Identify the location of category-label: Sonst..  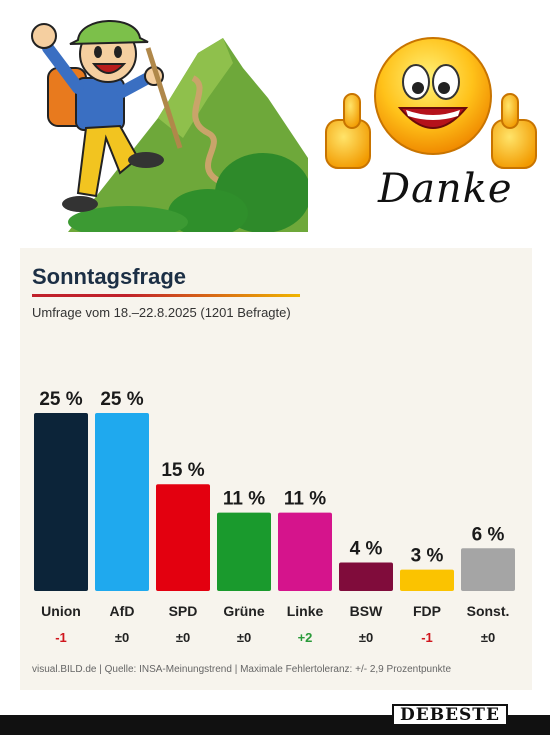
(488, 611).